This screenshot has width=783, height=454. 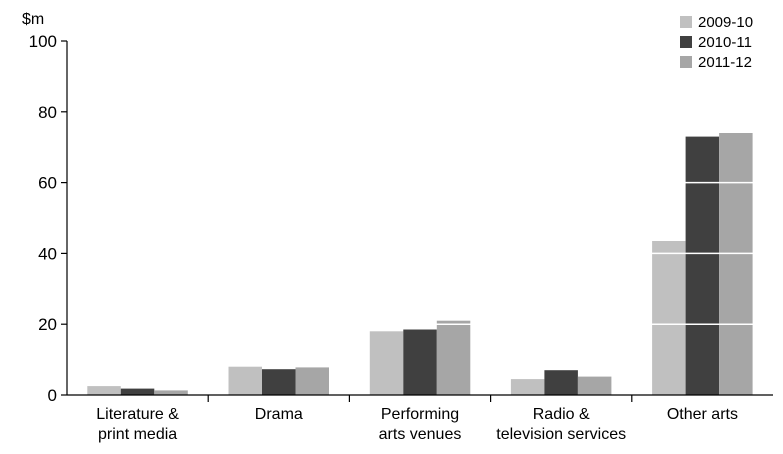 I want to click on bar-2011-12-cat4, so click(x=736, y=264).